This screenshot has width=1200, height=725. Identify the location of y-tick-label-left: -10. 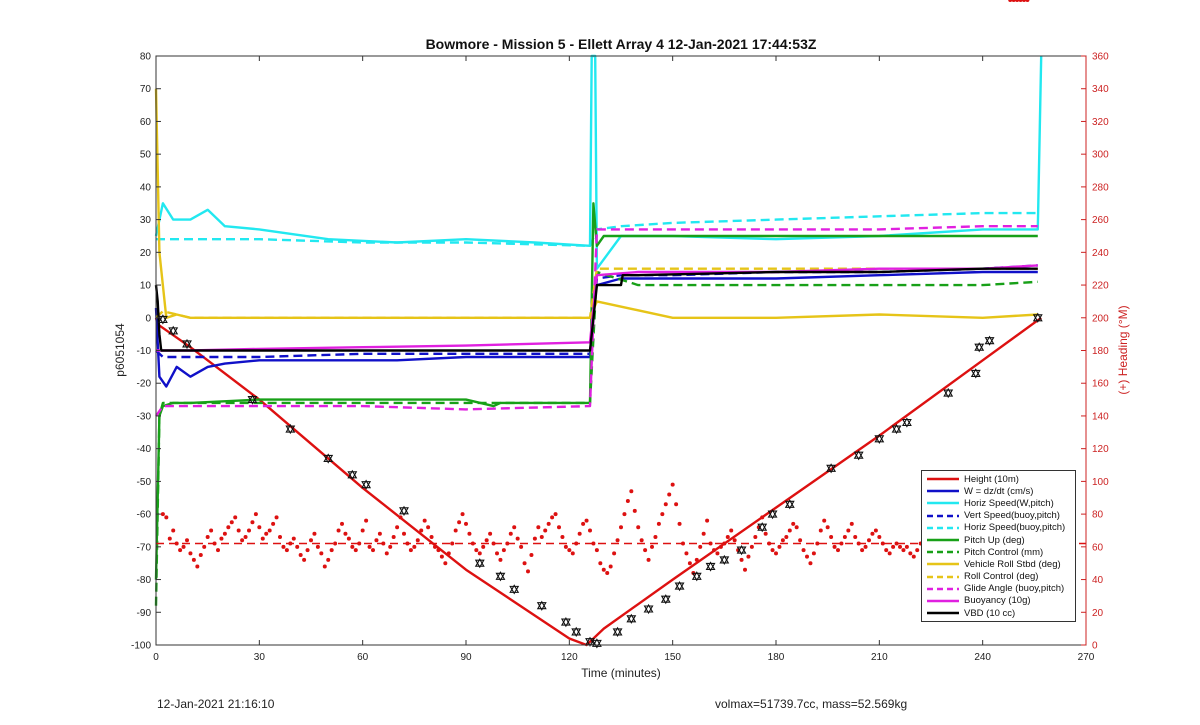
(144, 351).